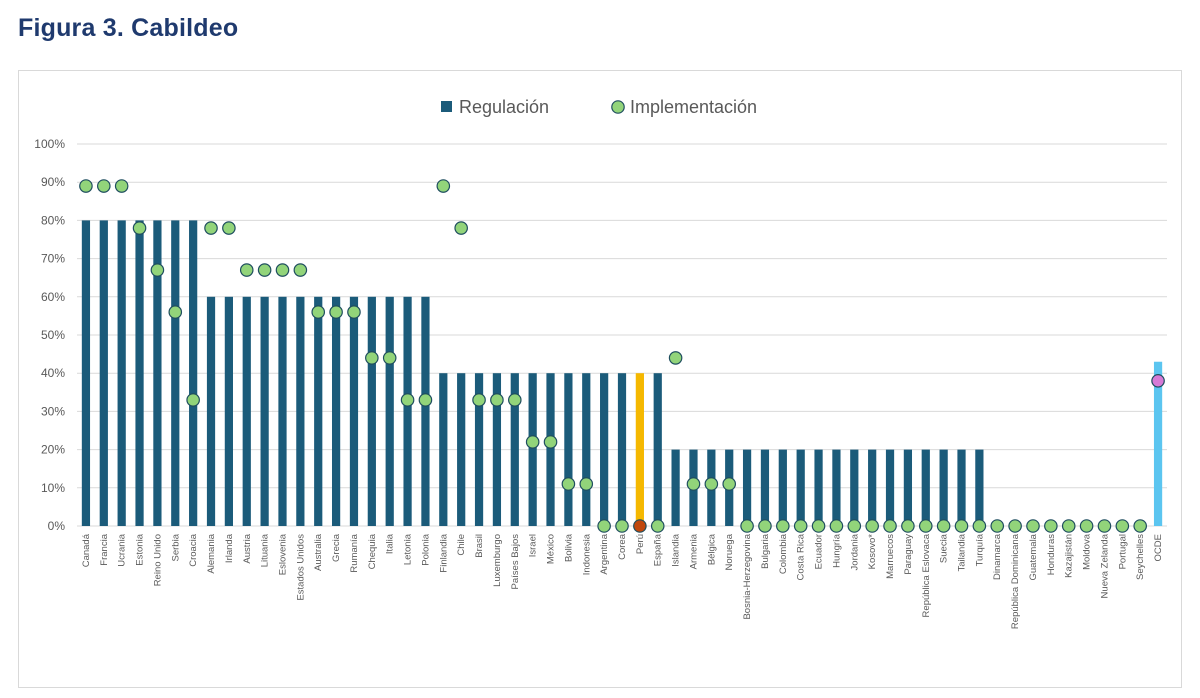 This screenshot has height=698, width=1200. What do you see at coordinates (104, 549) in the screenshot?
I see `x-tick-label: Francia` at bounding box center [104, 549].